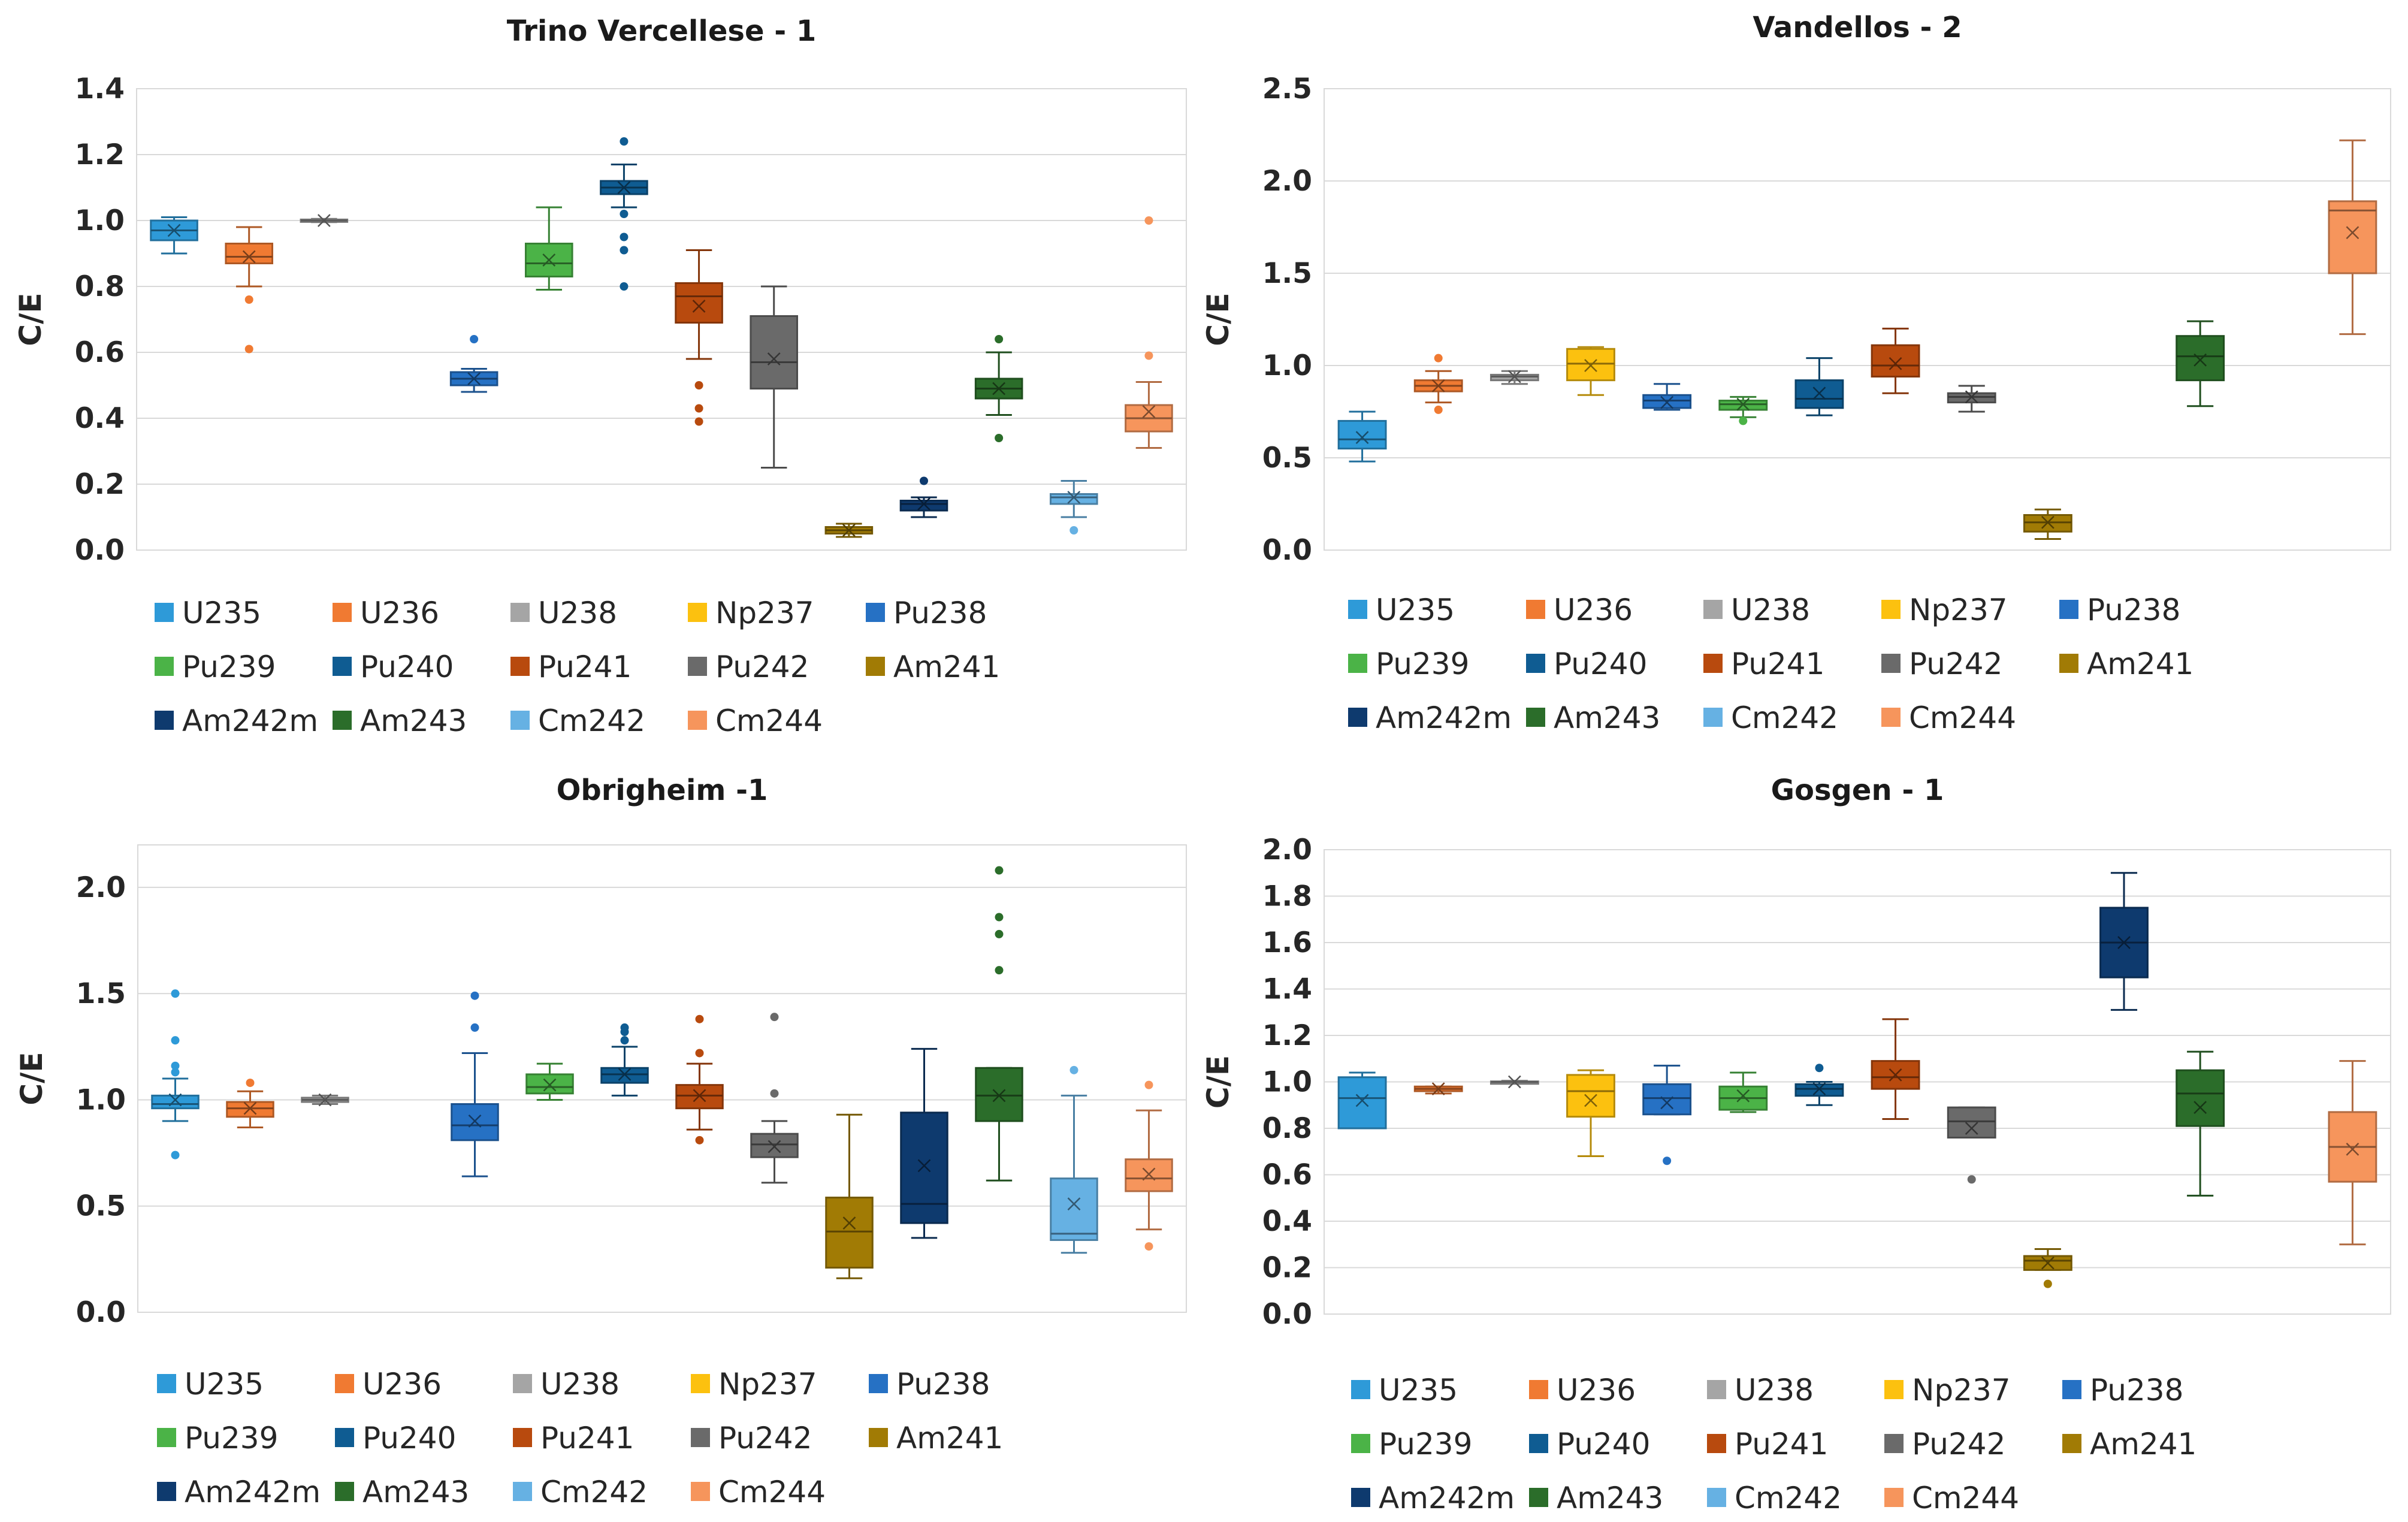 The width and height of the screenshot is (2408, 1522). Describe the element at coordinates (100, 352) in the screenshot. I see `y-tick-label: 0.6` at that location.